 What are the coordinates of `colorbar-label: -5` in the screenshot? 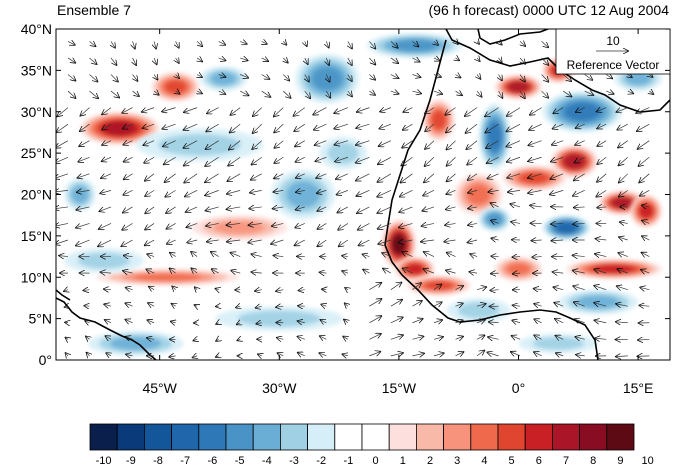 It's located at (240, 461).